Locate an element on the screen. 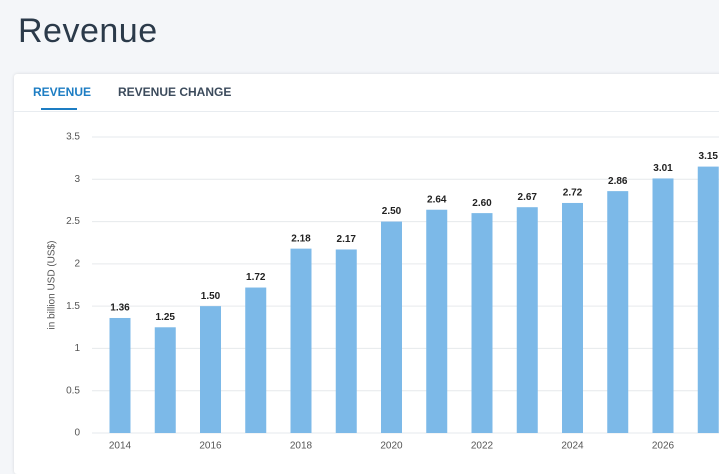 The height and width of the screenshot is (474, 719). value-label: 3.01 is located at coordinates (663, 168).